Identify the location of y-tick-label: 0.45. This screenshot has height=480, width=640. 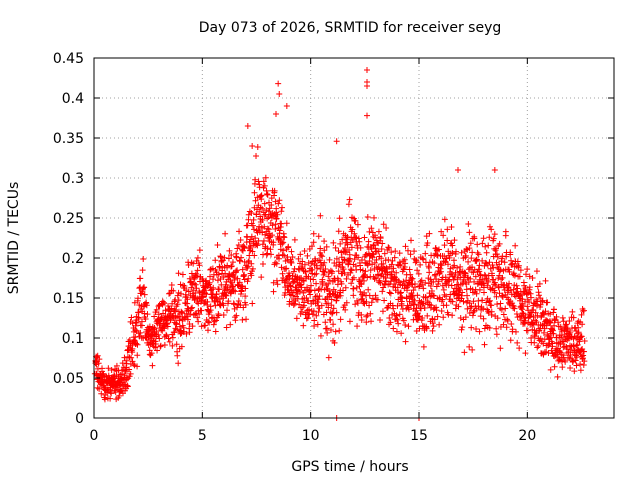
(68, 59).